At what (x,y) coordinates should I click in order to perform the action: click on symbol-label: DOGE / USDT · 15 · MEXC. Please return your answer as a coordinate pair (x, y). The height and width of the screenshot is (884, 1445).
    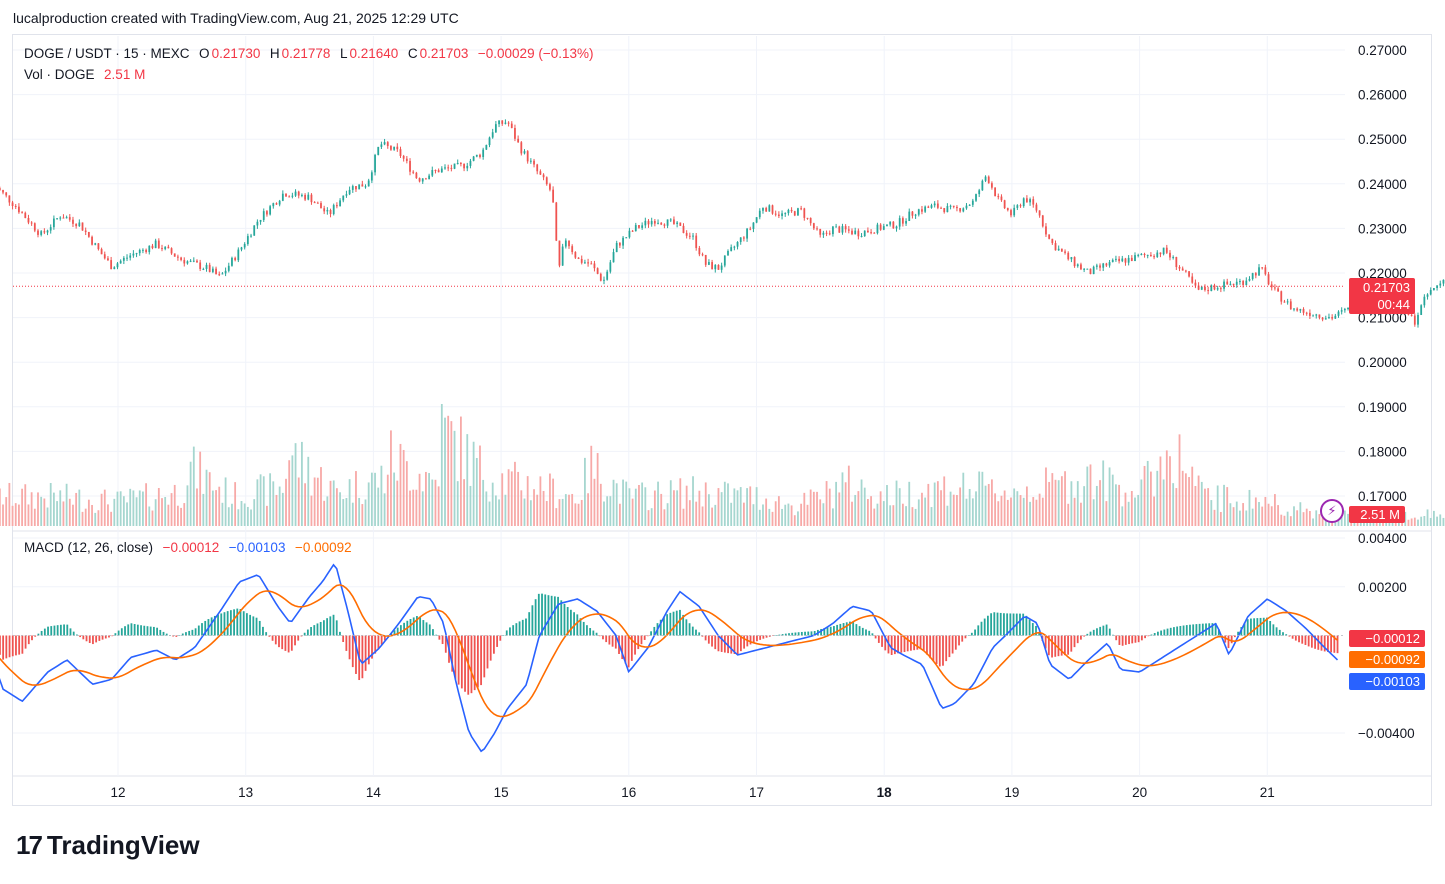
    Looking at the image, I should click on (107, 53).